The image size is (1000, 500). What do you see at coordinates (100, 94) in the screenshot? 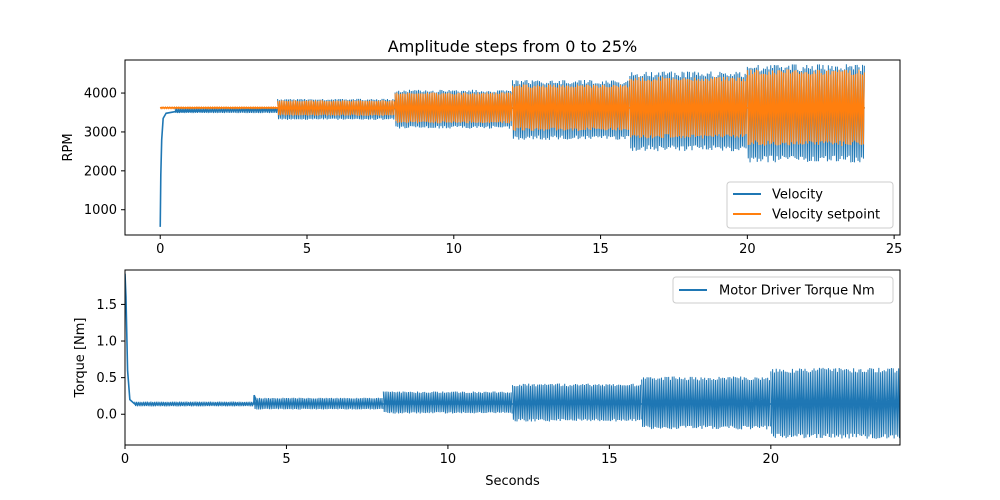
I see `y-tick-label: 4000` at bounding box center [100, 94].